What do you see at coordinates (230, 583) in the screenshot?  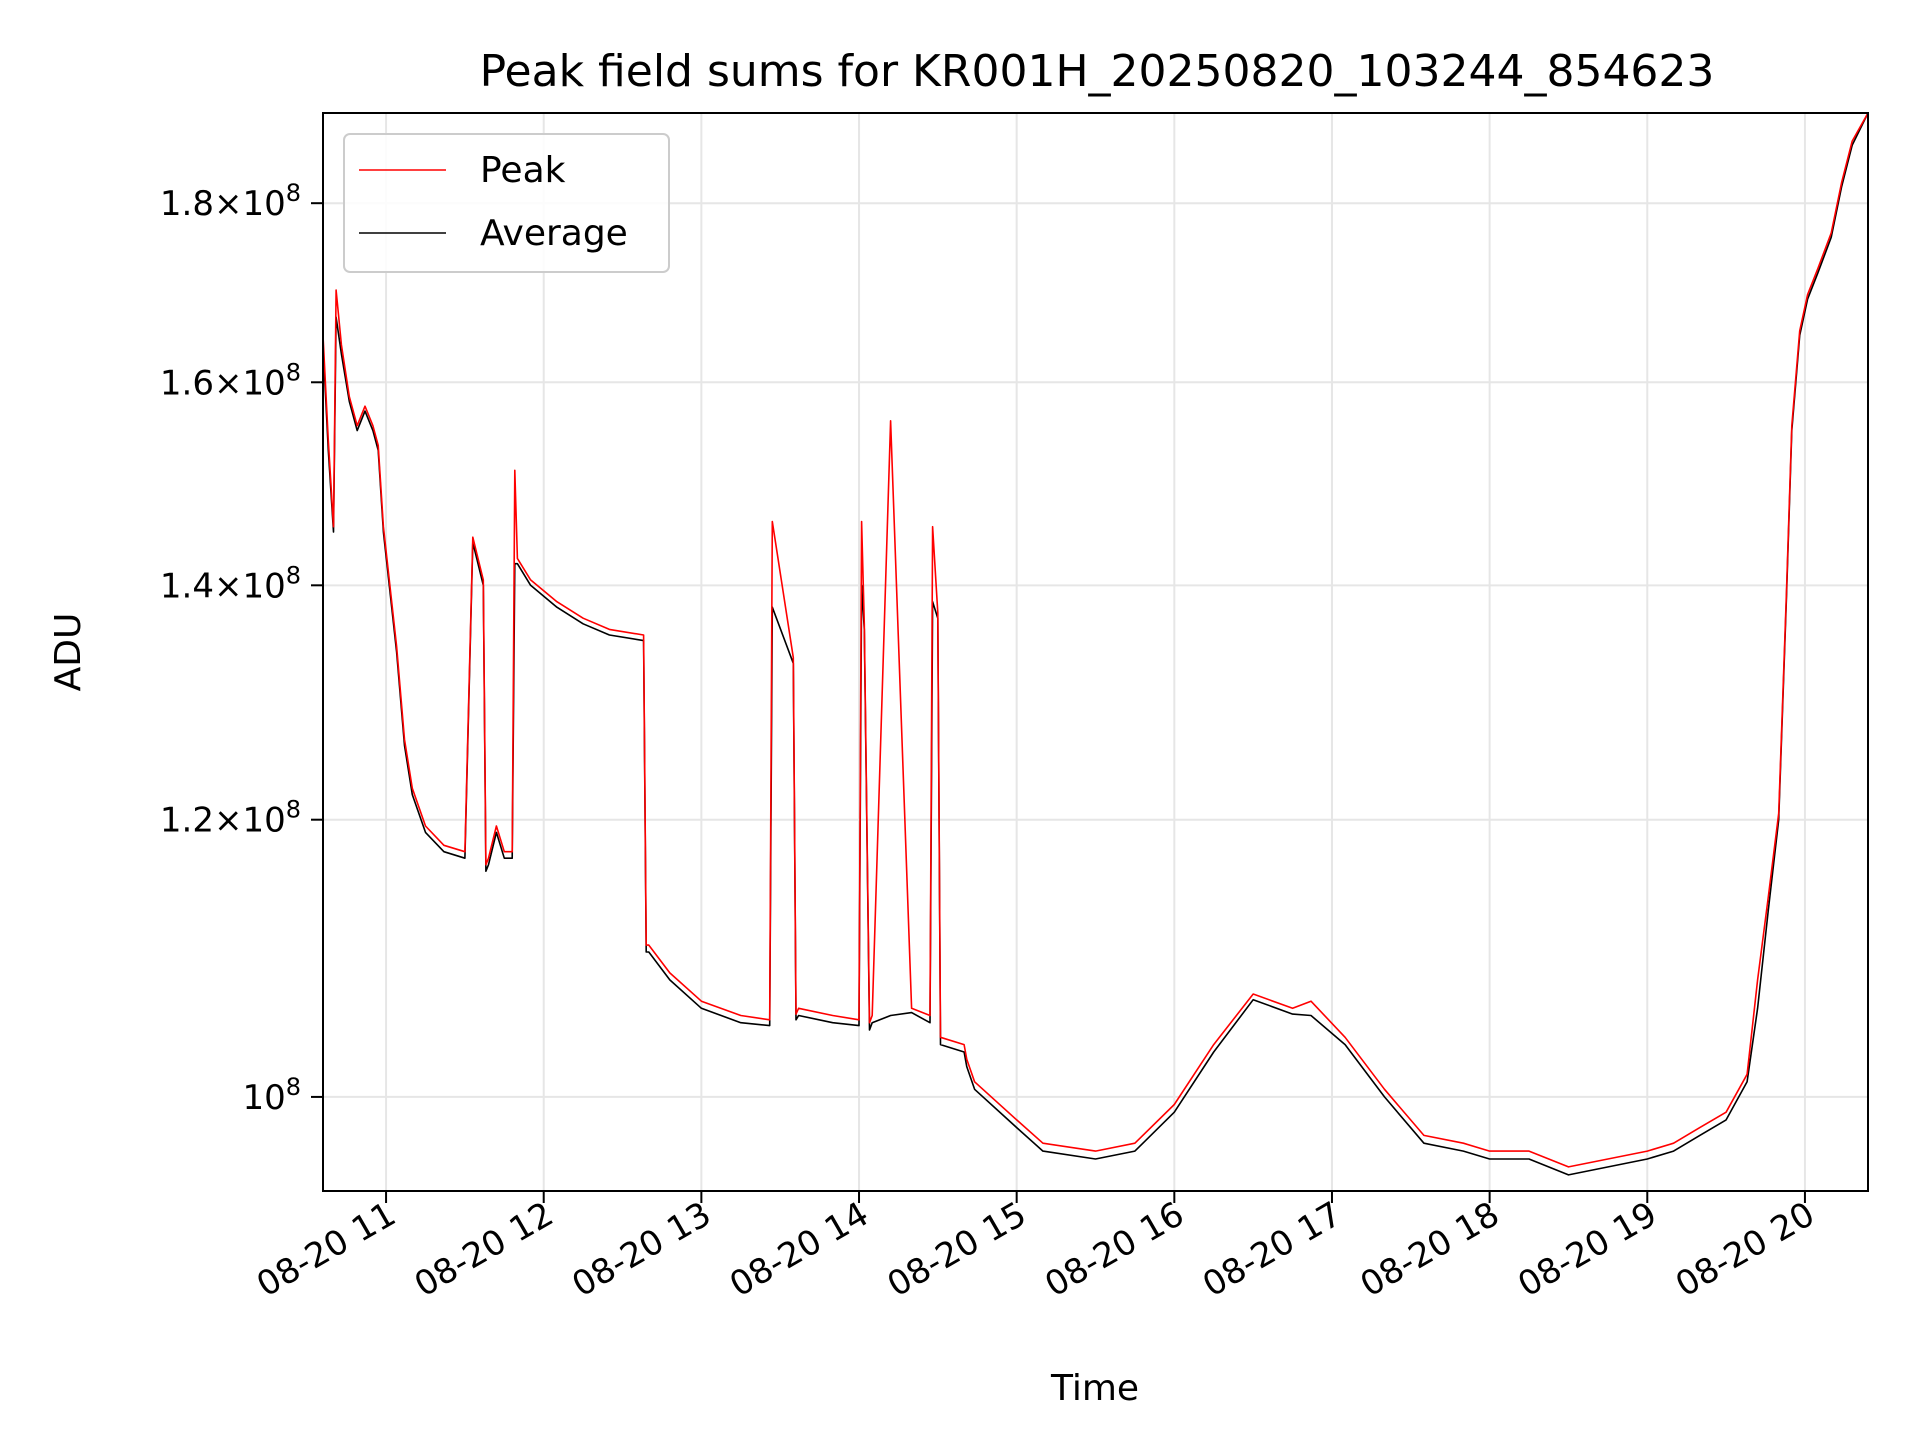 I see `y-tick-label: 1.4×108` at bounding box center [230, 583].